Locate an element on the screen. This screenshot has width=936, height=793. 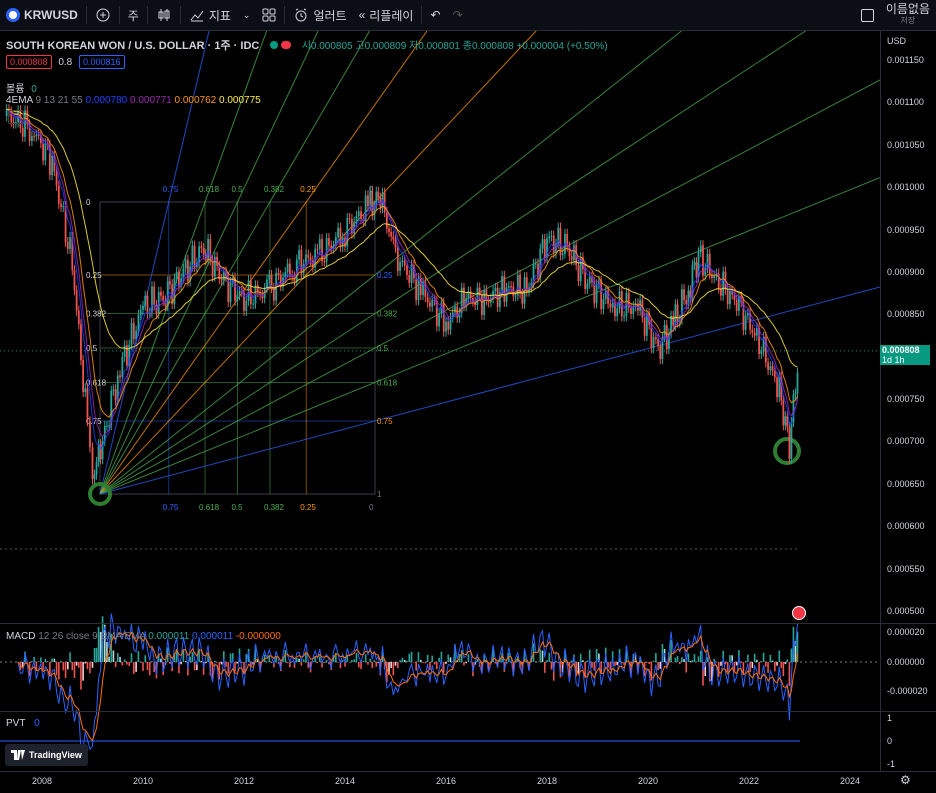
layout-name-button: 이름없음 저장 is located at coordinates (908, 15).